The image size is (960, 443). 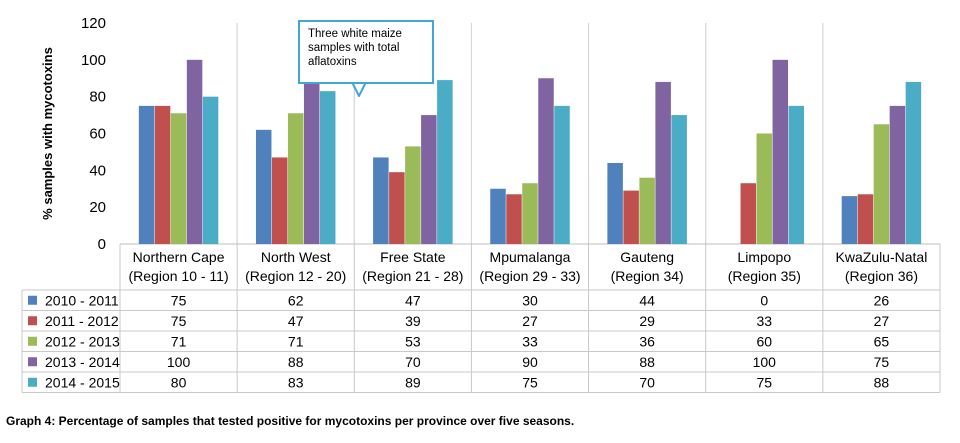 I want to click on y-tick-label: 20, so click(x=97, y=207).